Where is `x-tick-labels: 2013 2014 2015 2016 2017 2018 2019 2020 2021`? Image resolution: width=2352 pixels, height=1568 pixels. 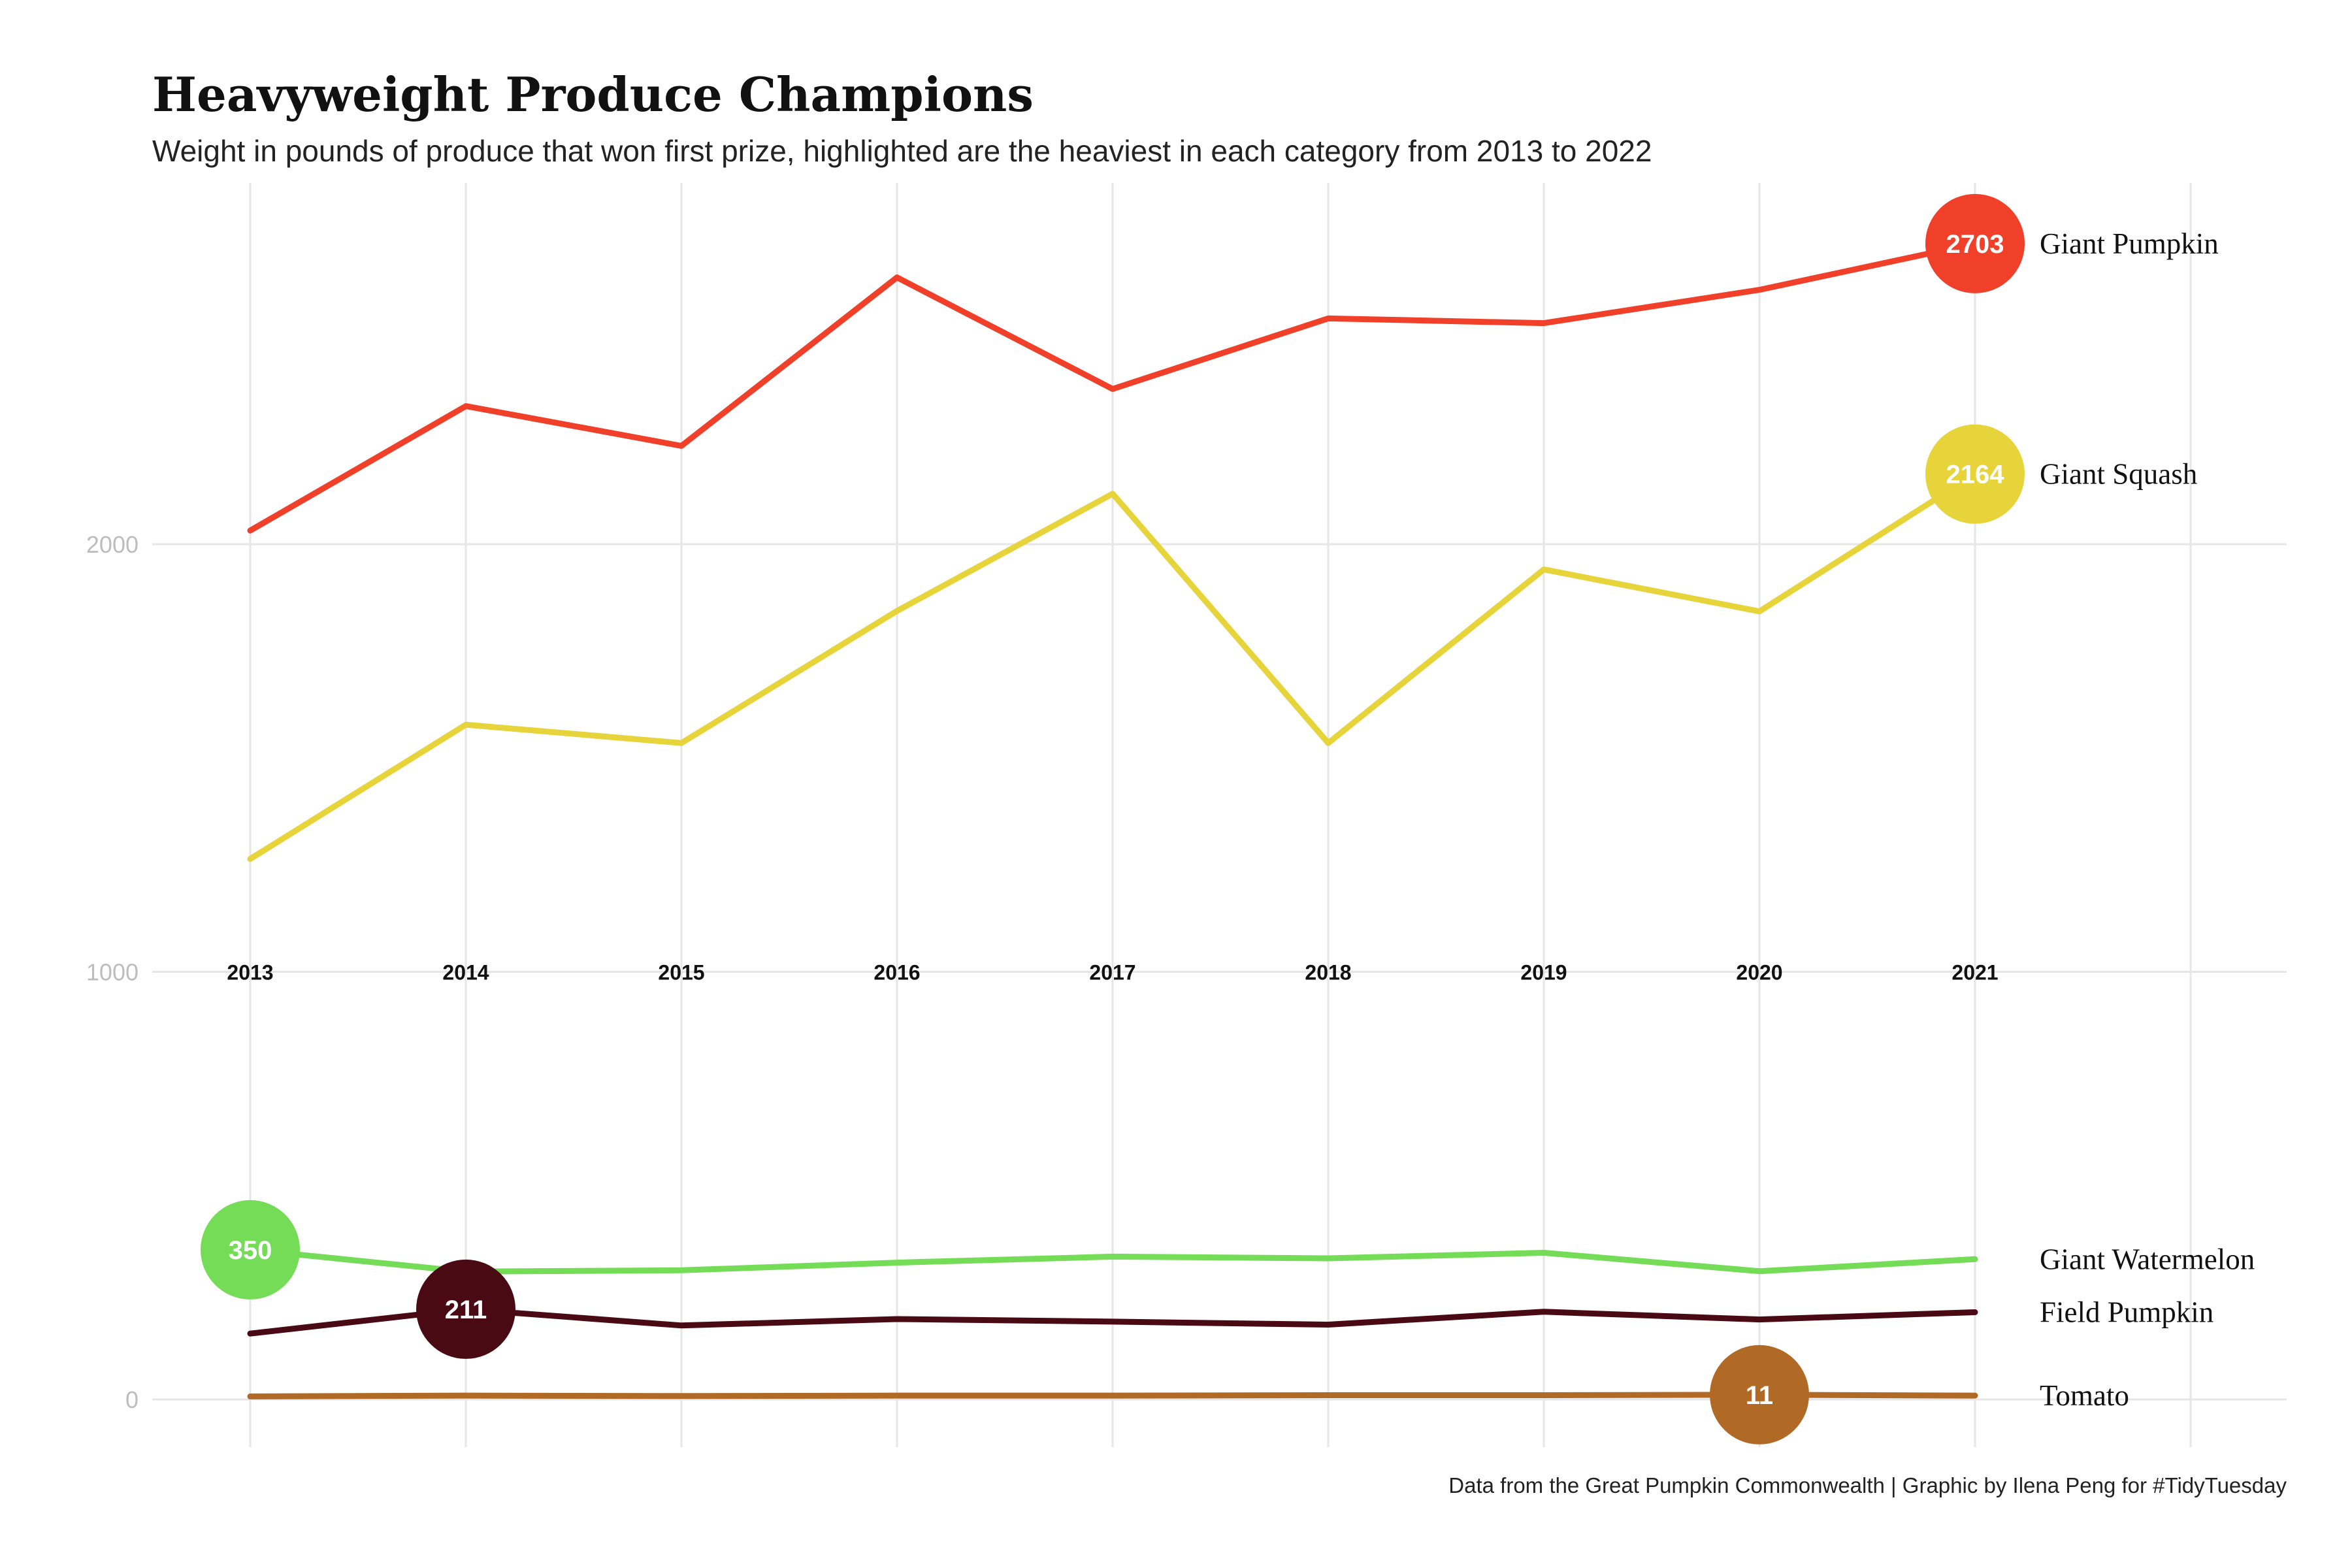 x-tick-labels: 2013 2014 2015 2016 2017 2018 2019 2020 2021 is located at coordinates (1112, 973).